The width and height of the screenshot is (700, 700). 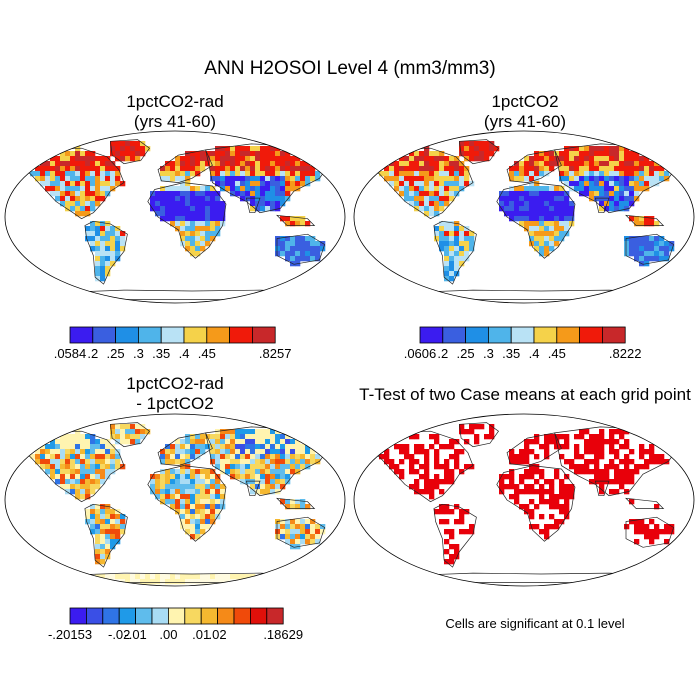 What do you see at coordinates (175, 403) in the screenshot?
I see `panel-c-title-line2: - 1pctCO2` at bounding box center [175, 403].